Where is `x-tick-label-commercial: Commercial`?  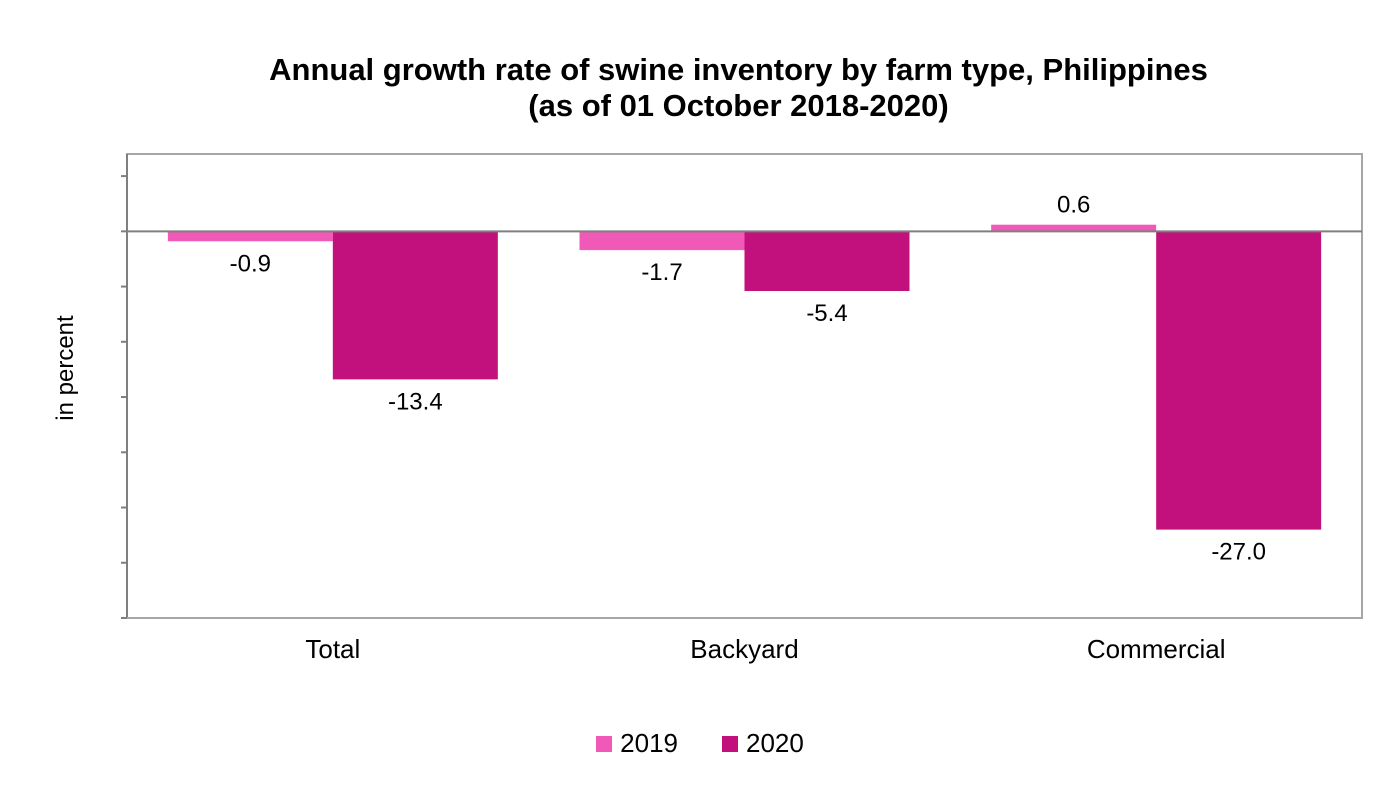 x-tick-label-commercial: Commercial is located at coordinates (1156, 649).